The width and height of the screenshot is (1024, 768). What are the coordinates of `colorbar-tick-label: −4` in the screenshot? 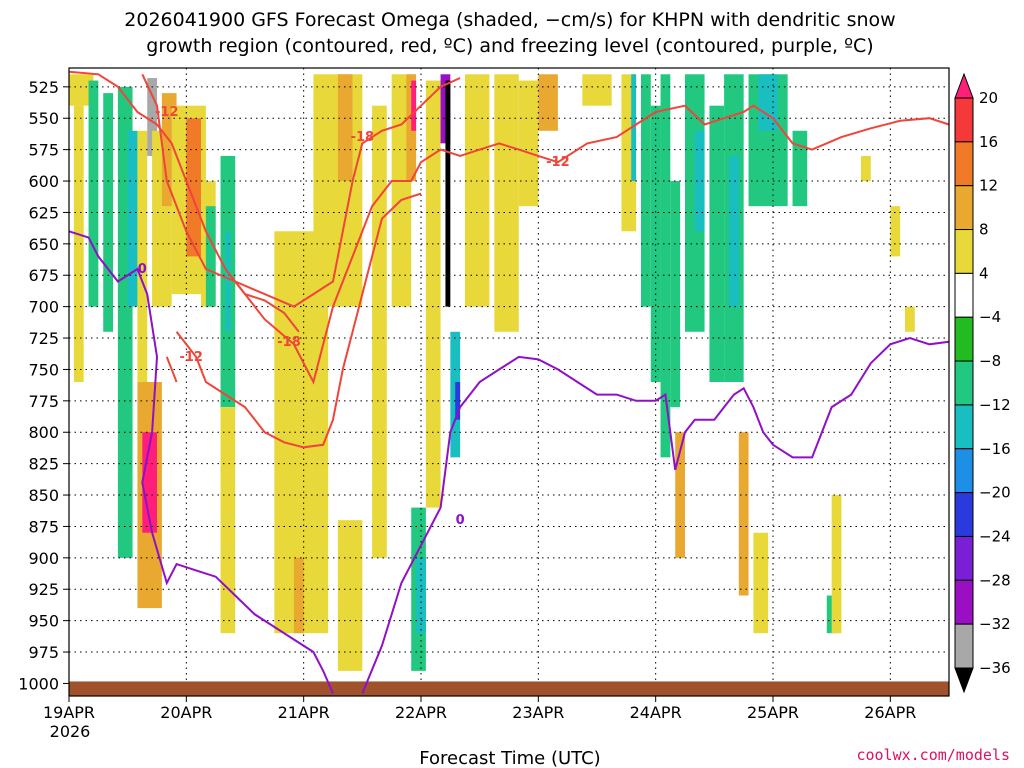 It's located at (990, 317).